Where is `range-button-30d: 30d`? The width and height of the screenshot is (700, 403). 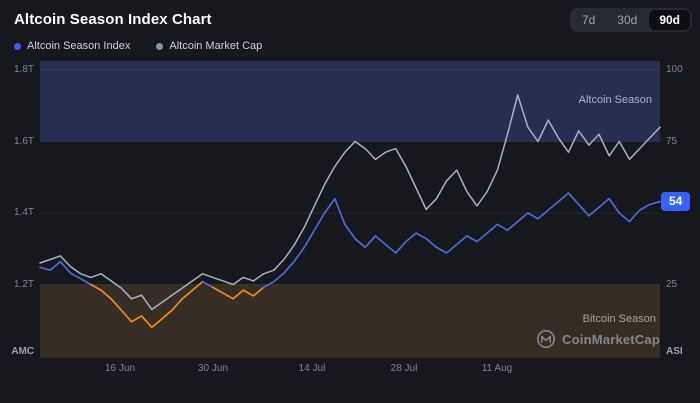 range-button-30d: 30d is located at coordinates (627, 20).